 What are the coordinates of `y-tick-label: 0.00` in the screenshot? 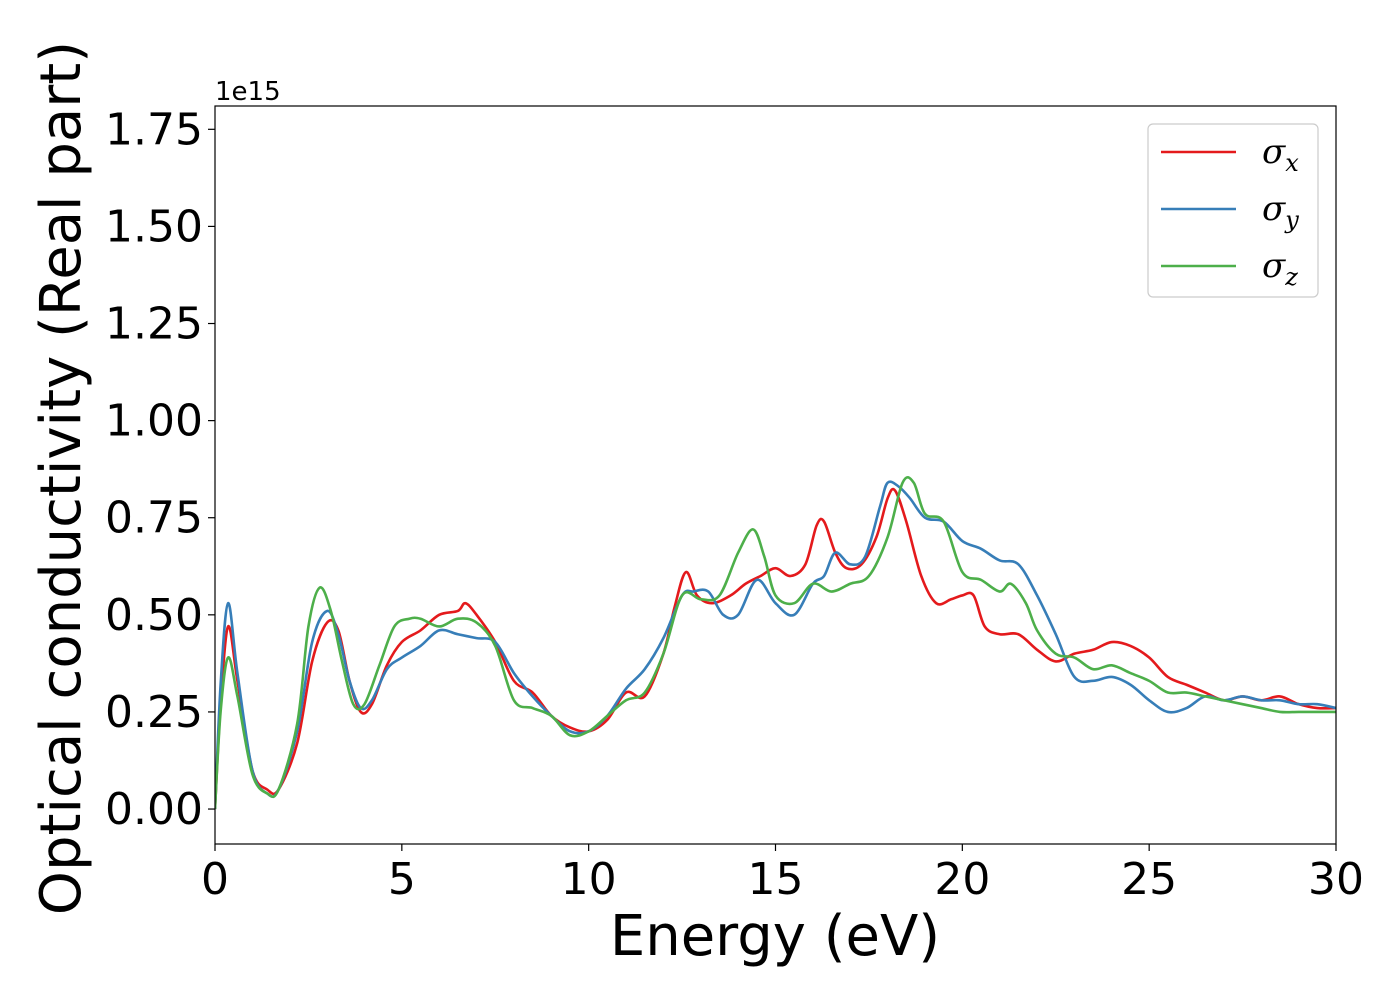 It's located at (154, 809).